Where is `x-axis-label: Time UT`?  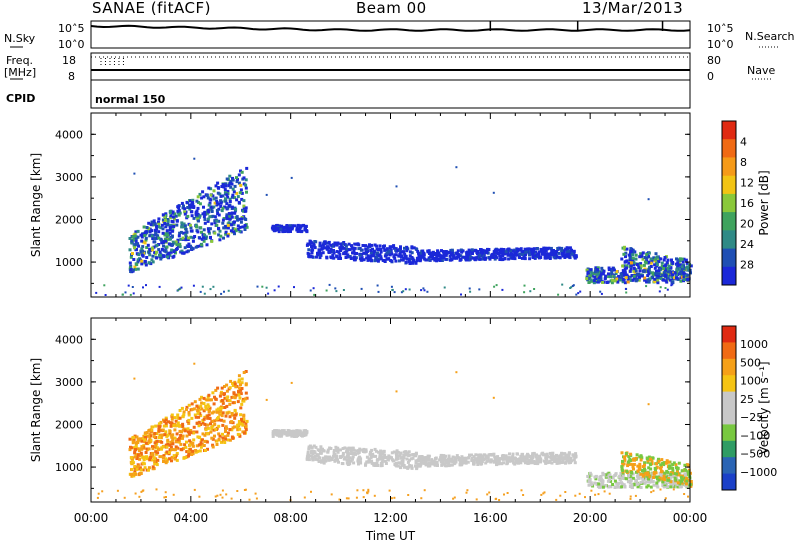
x-axis-label: Time UT is located at coordinates (390, 536).